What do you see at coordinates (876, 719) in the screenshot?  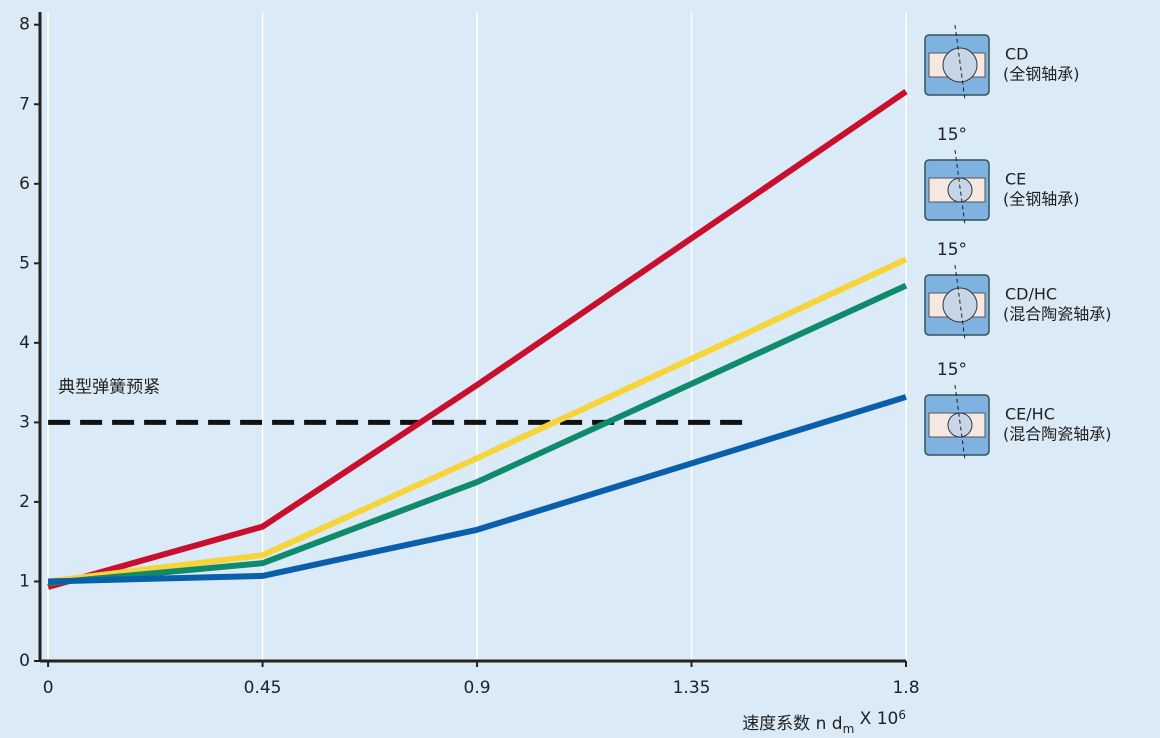 I see `x-axis-label-part: X 10` at bounding box center [876, 719].